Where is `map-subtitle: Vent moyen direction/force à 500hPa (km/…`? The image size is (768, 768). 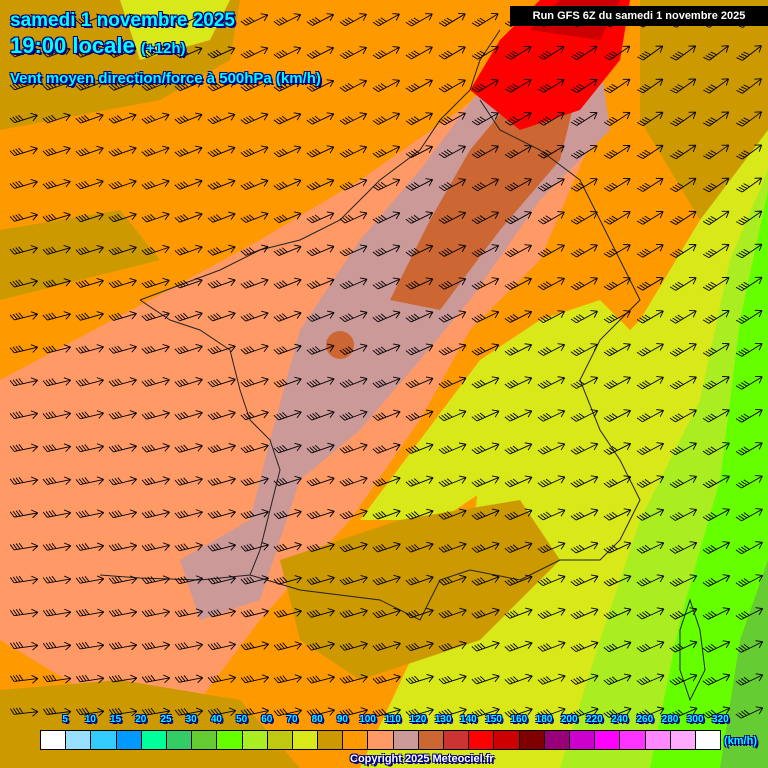 map-subtitle: Vent moyen direction/force à 500hPa (km/… is located at coordinates (165, 78).